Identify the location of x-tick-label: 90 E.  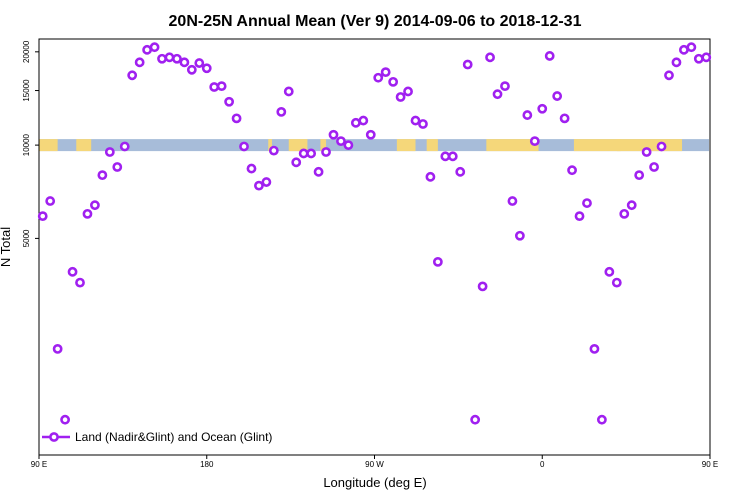
(39, 464).